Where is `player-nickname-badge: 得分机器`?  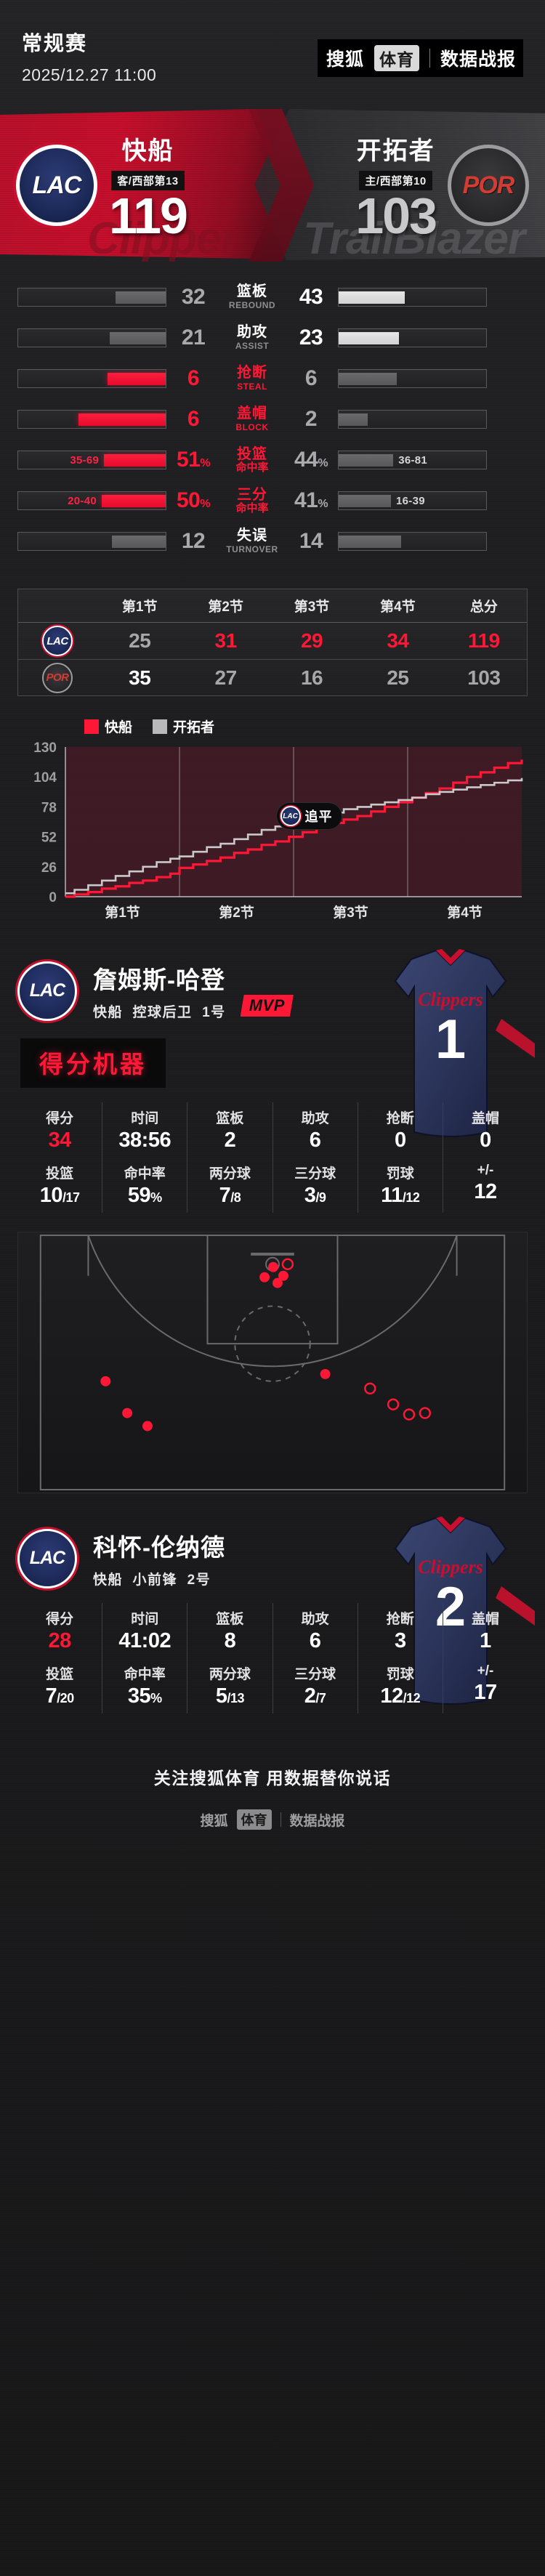 player-nickname-badge: 得分机器 is located at coordinates (93, 1063).